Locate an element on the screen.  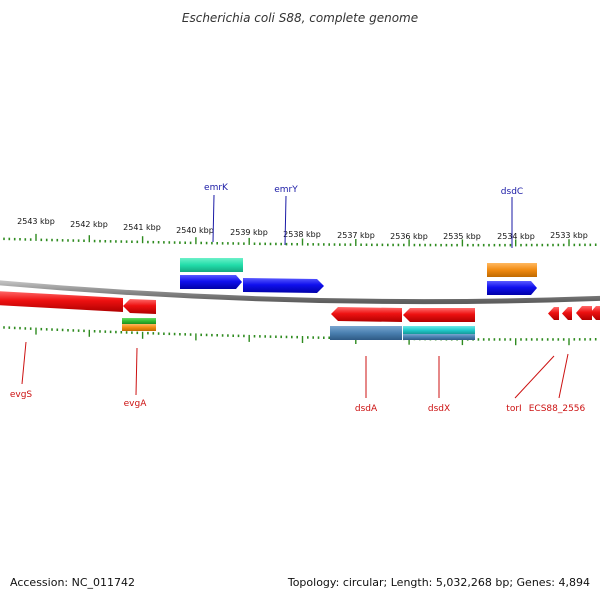
inner-tick-ring is located at coordinates (300, 336).